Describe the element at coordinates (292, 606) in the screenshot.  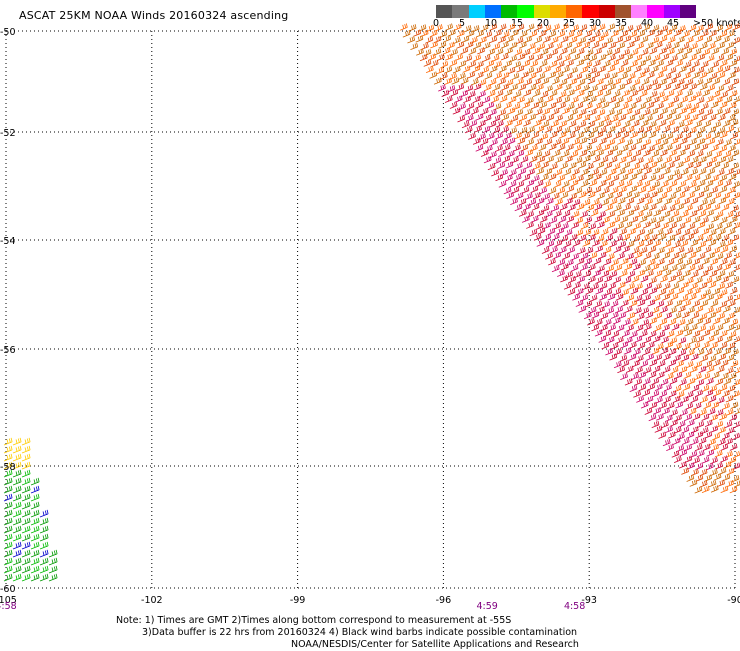
I see `time-labels: 4:584:594:58` at that location.